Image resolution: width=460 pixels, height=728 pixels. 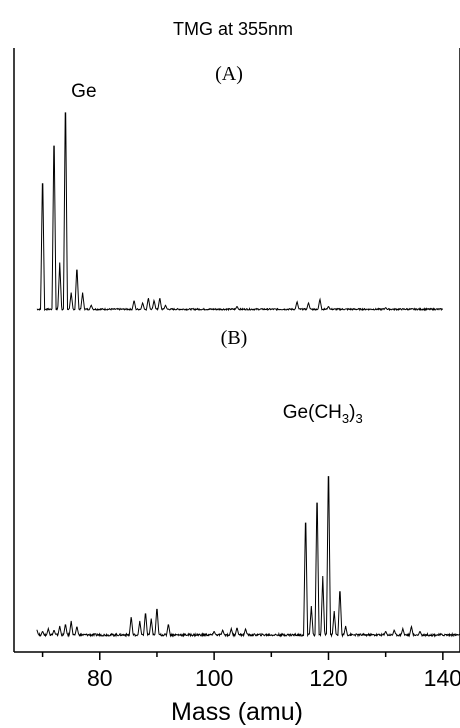 What do you see at coordinates (100, 678) in the screenshot?
I see `x-tick-label: 80` at bounding box center [100, 678].